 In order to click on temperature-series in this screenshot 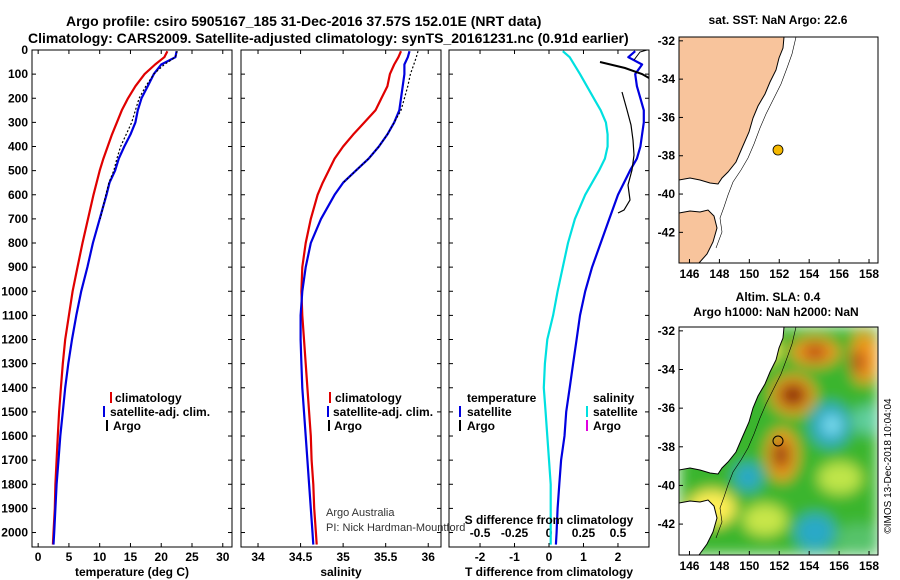, I will do `click(114, 297)`.